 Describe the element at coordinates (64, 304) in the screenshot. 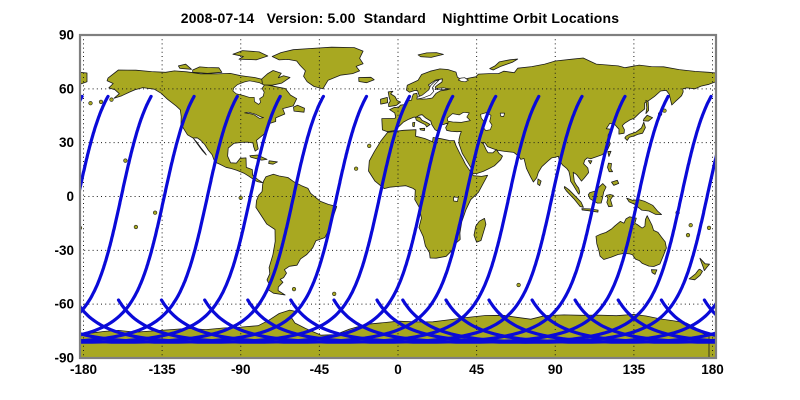

I see `y-tick-label: -60` at that location.